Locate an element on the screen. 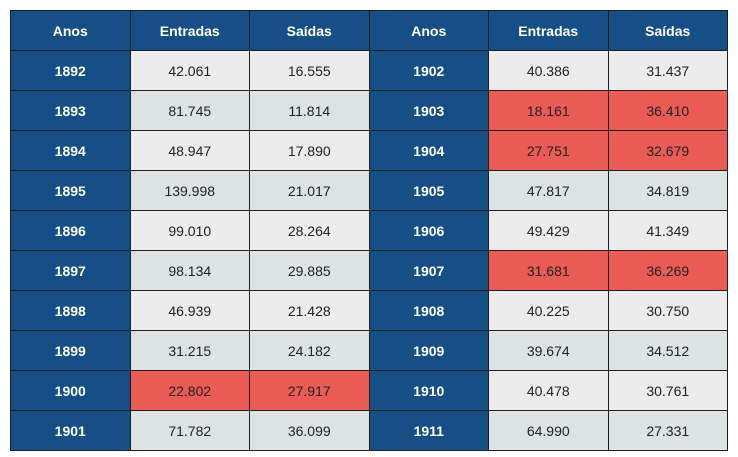 The width and height of the screenshot is (738, 457). entradas-cell: 64.990 is located at coordinates (548, 430).